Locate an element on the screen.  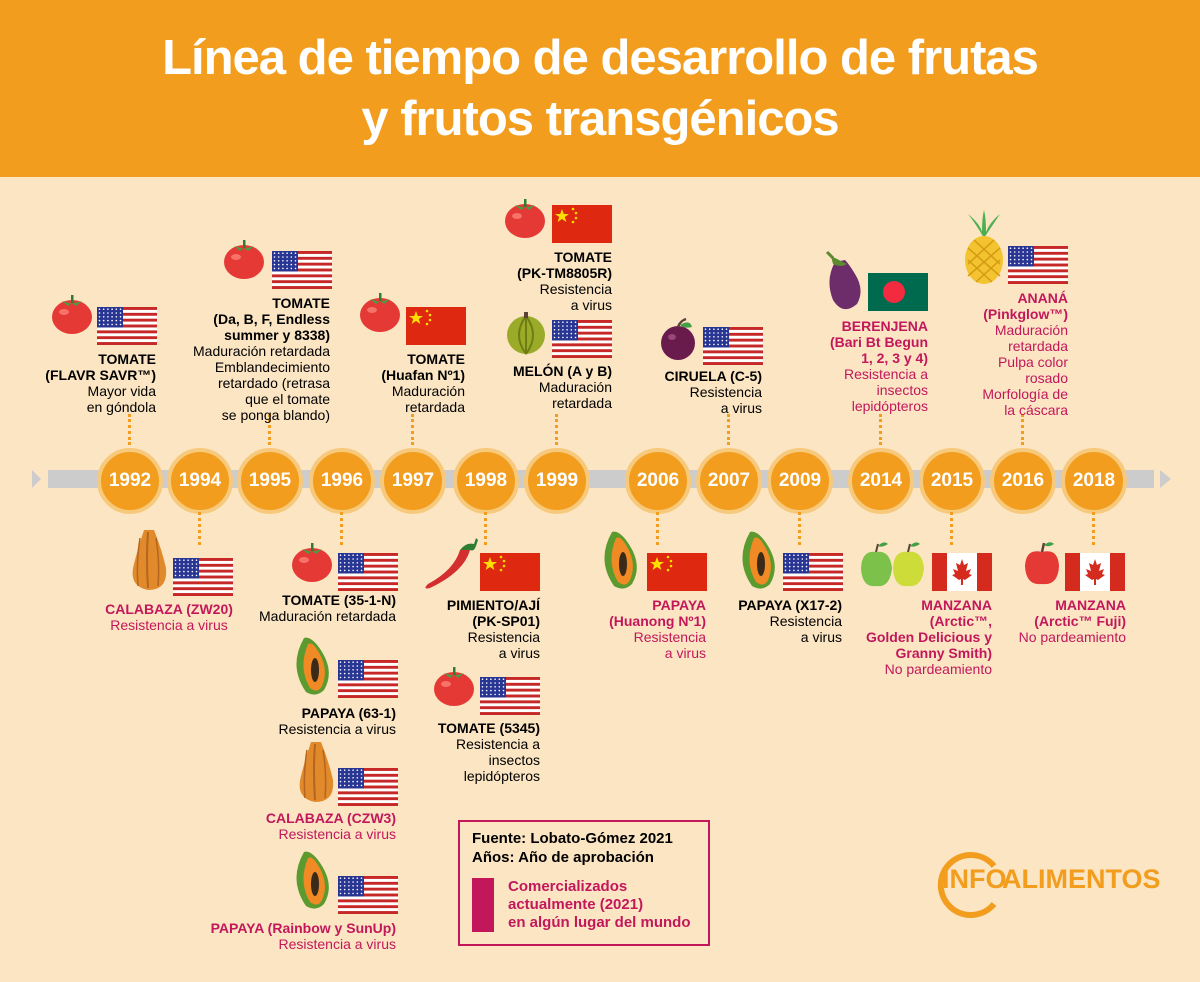
entry-text-e2006: PAPAYA (Huanong Nº1) Resistencia a virus is located at coordinates (648, 629).